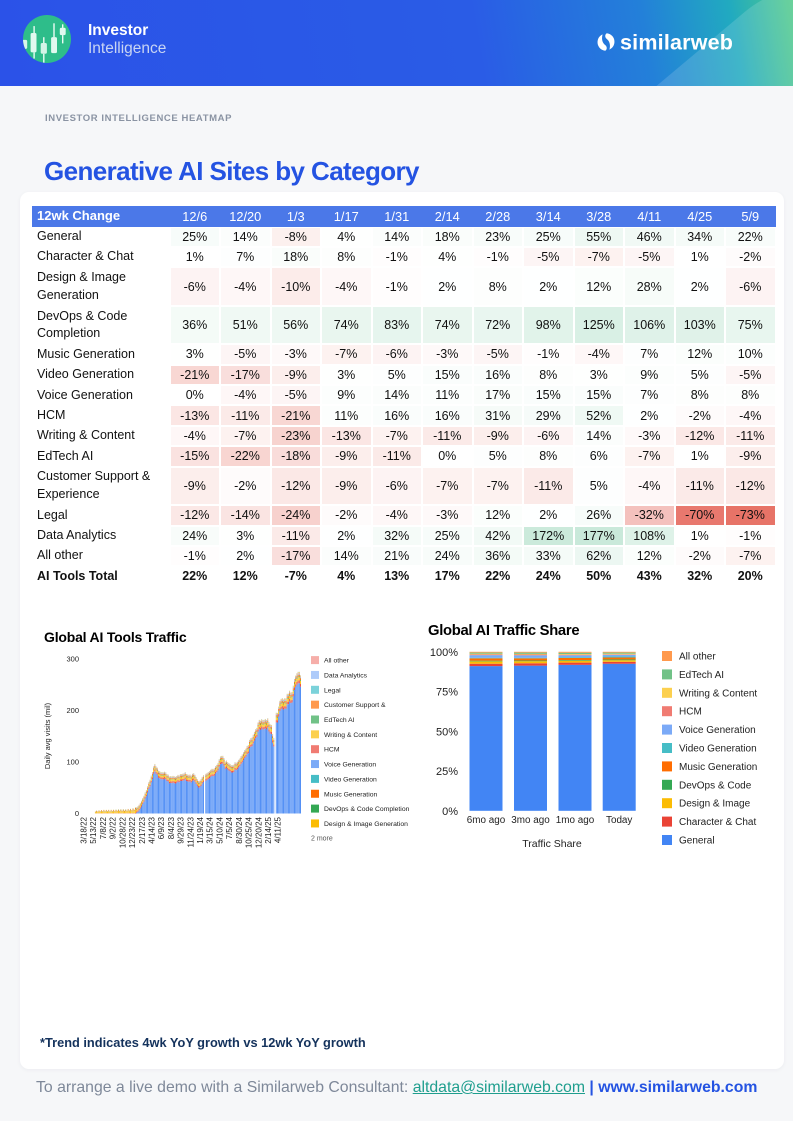 The width and height of the screenshot is (793, 1121). I want to click on svg-text: 7/8/22, so click(103, 827).